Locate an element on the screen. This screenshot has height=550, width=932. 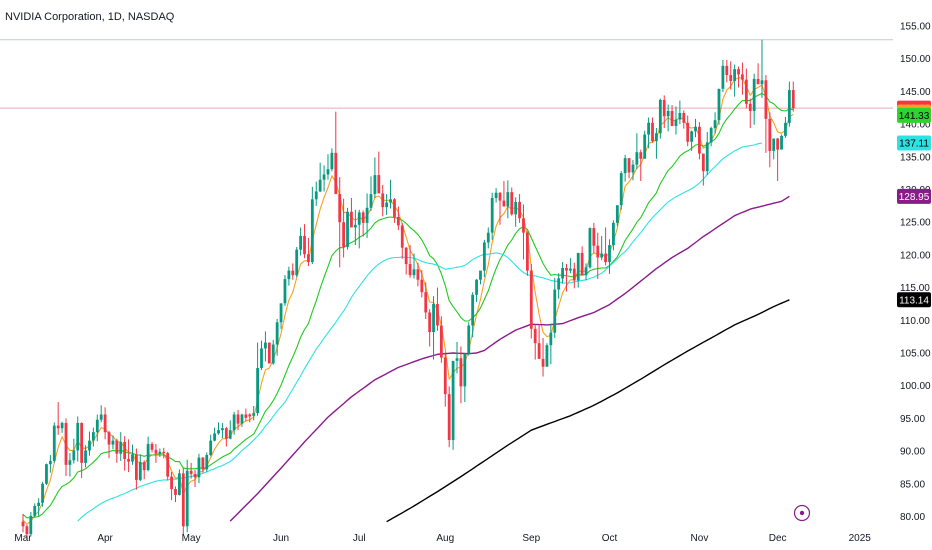
overlay-badge-2-text: 137.11 is located at coordinates (914, 144).